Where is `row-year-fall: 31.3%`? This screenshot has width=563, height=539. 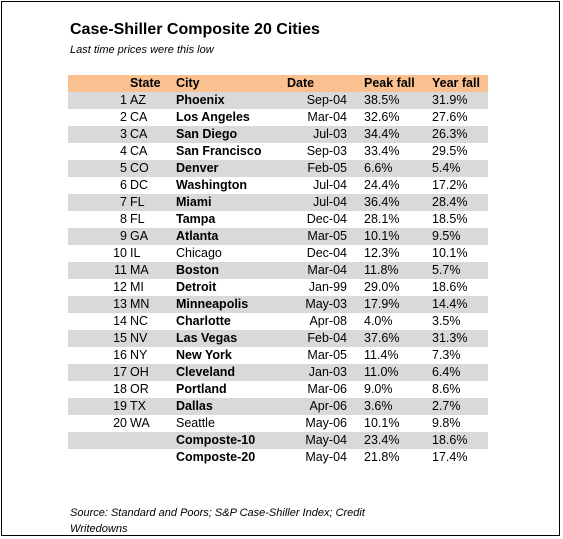
row-year-fall: 31.3% is located at coordinates (454, 338).